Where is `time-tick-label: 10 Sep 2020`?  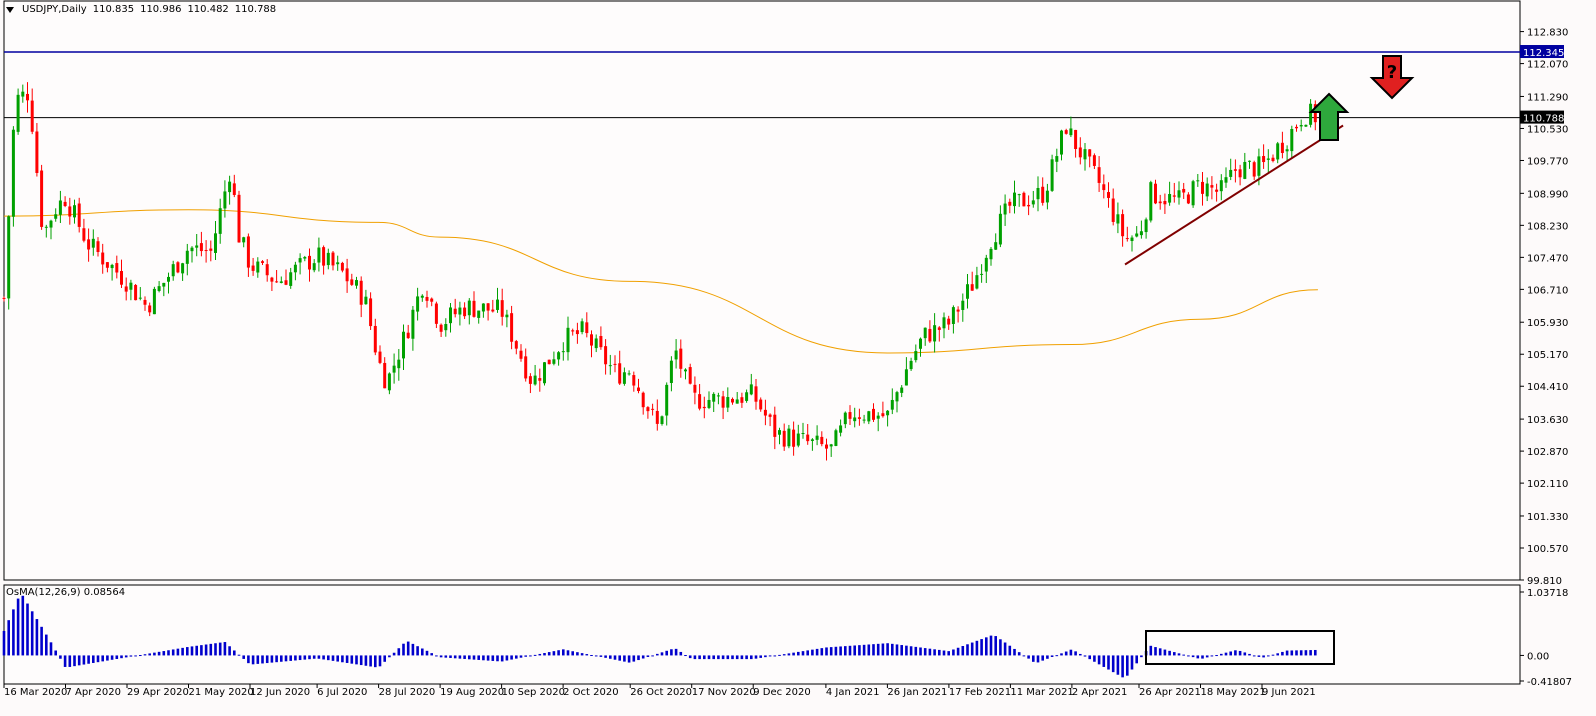 time-tick-label: 10 Sep 2020 is located at coordinates (533, 692).